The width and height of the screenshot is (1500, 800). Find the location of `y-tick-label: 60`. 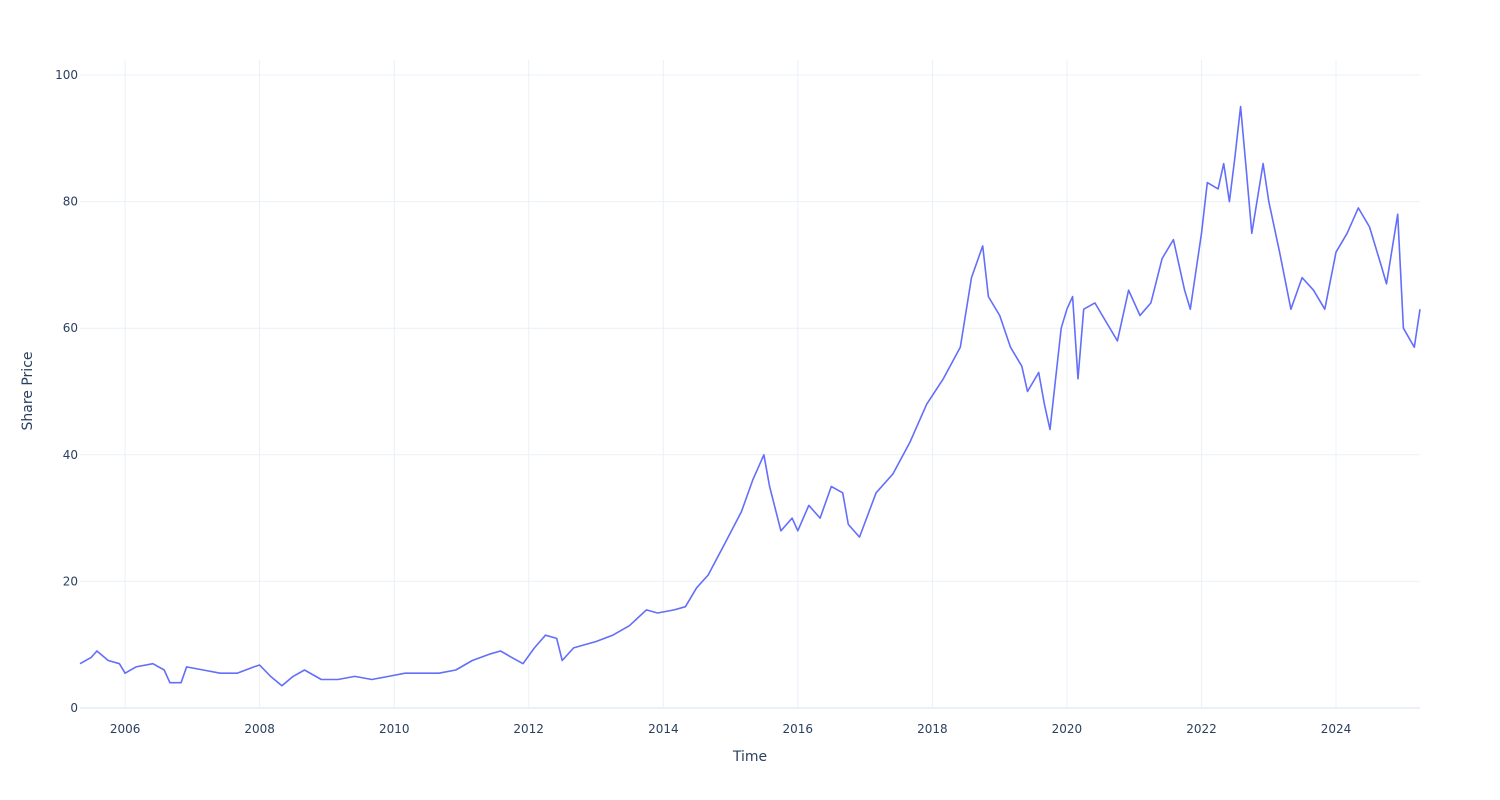

y-tick-label: 60 is located at coordinates (70, 328).